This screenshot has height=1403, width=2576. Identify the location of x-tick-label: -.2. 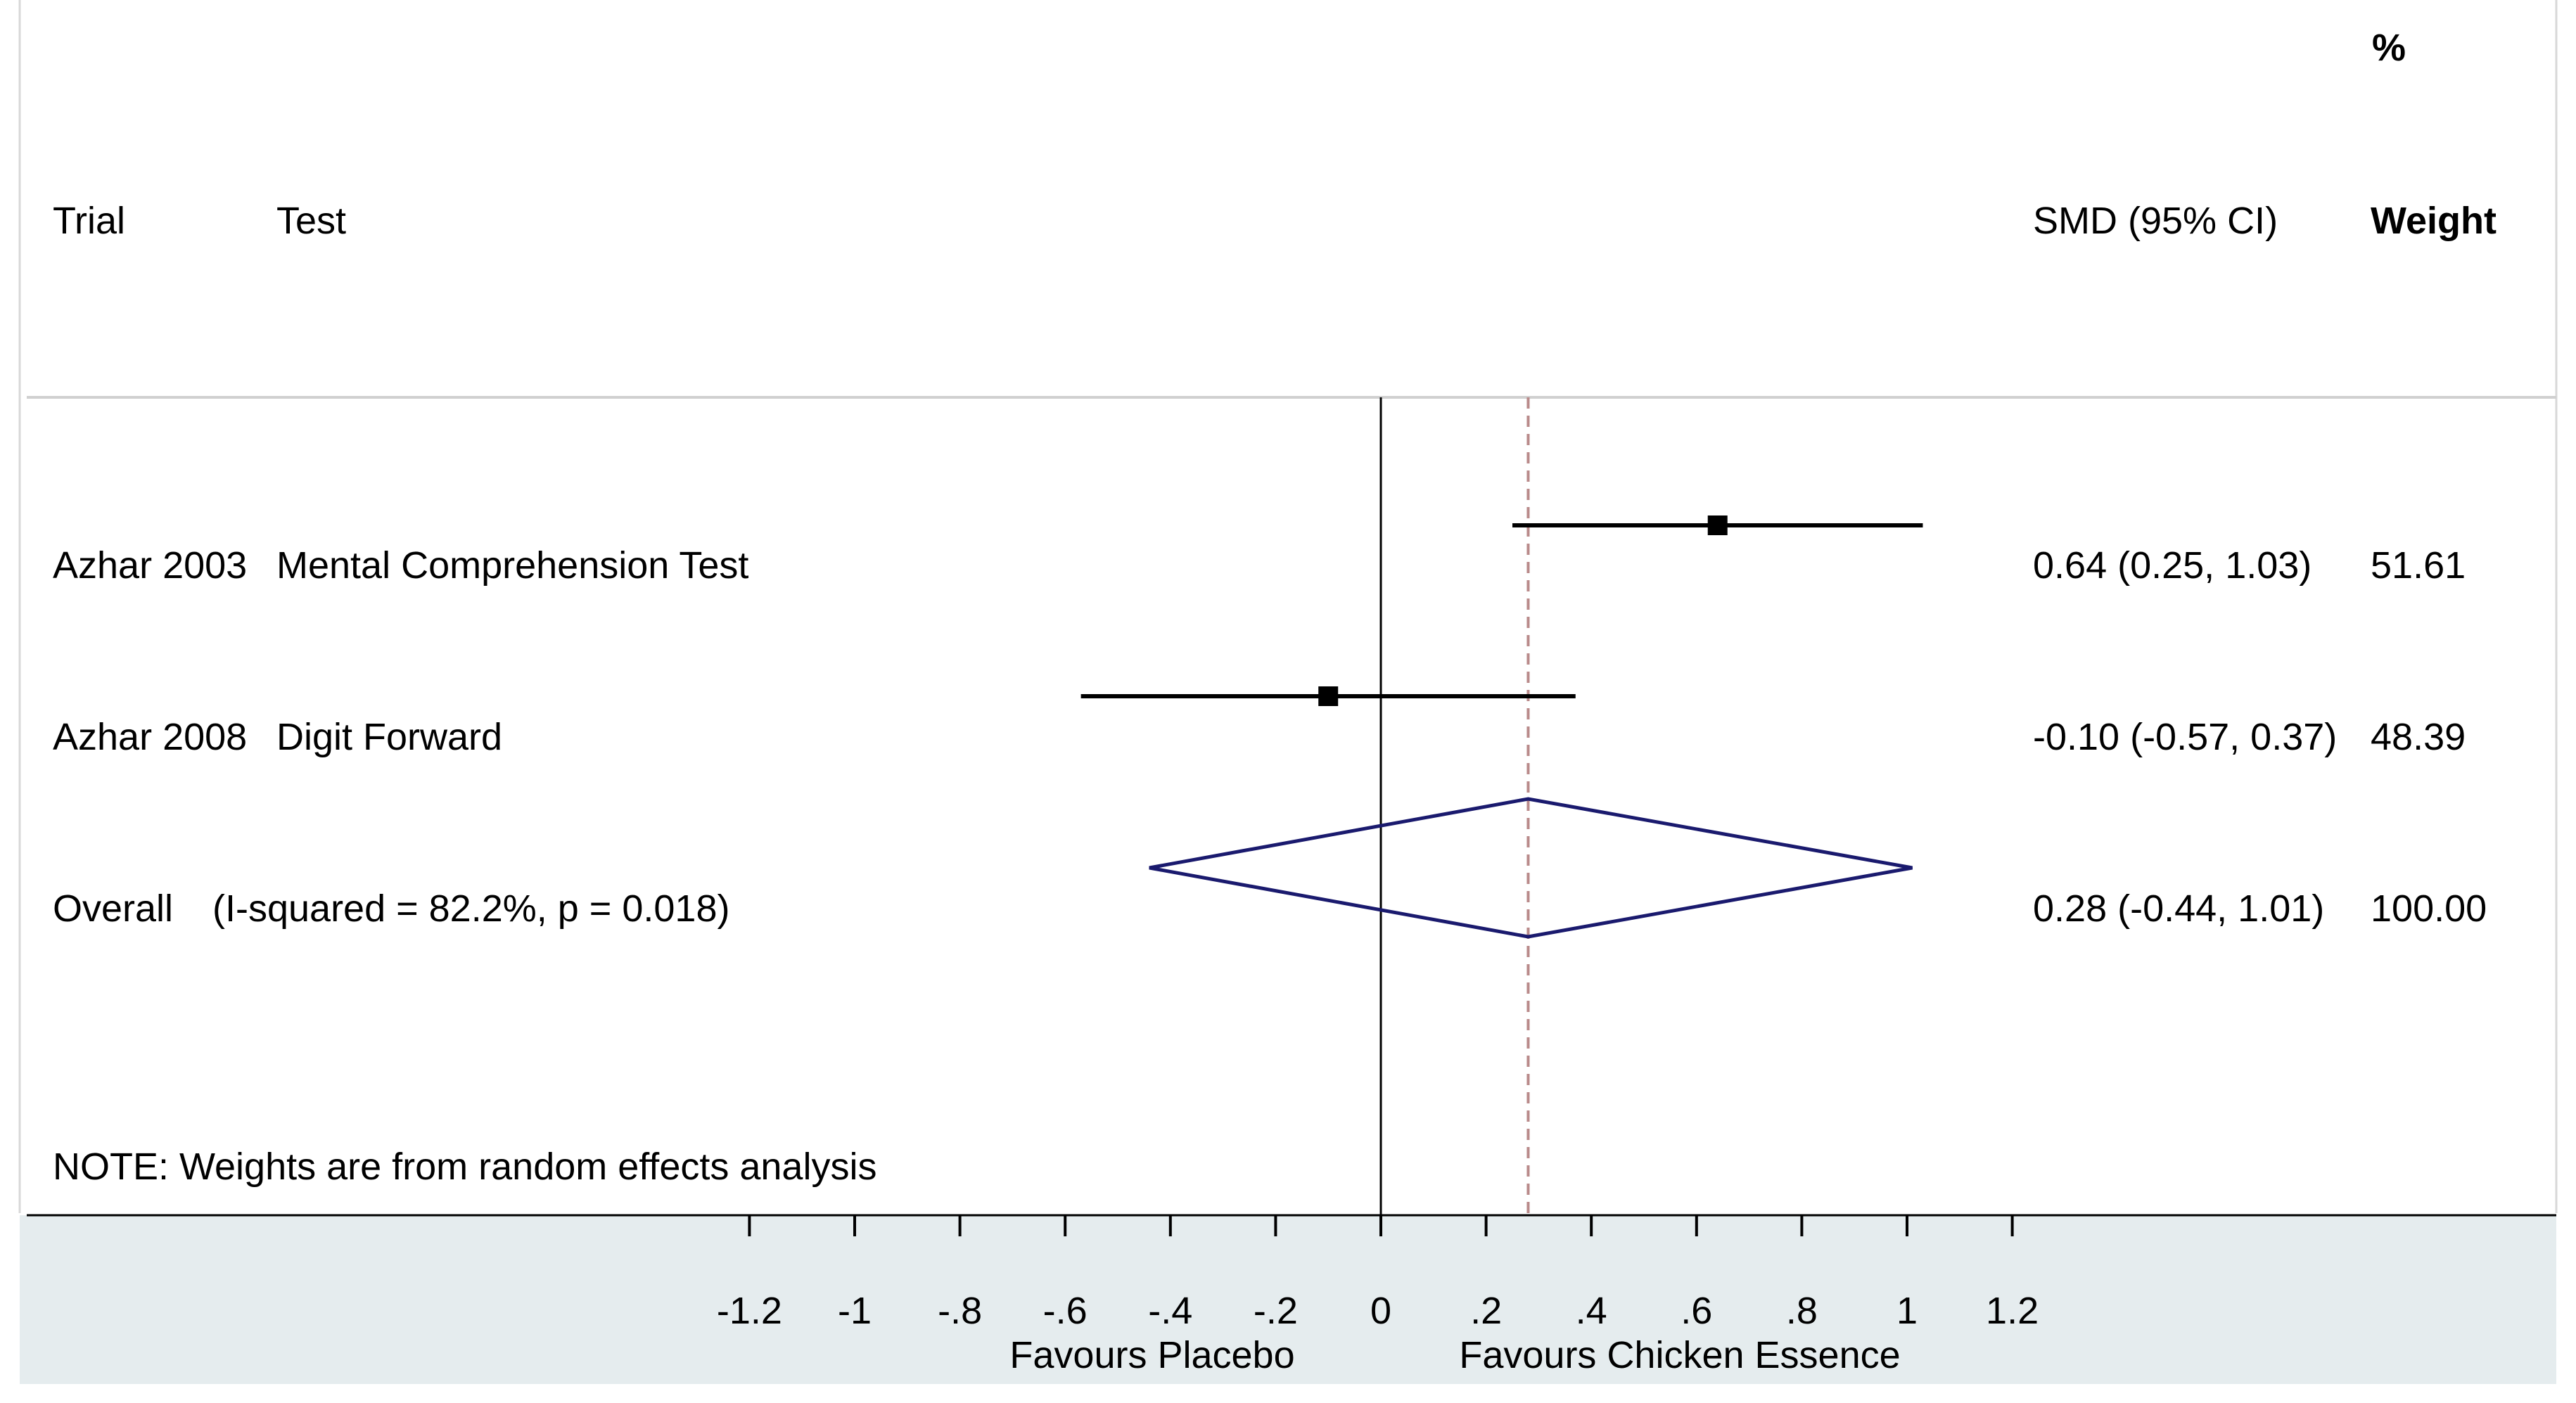
(1276, 1311).